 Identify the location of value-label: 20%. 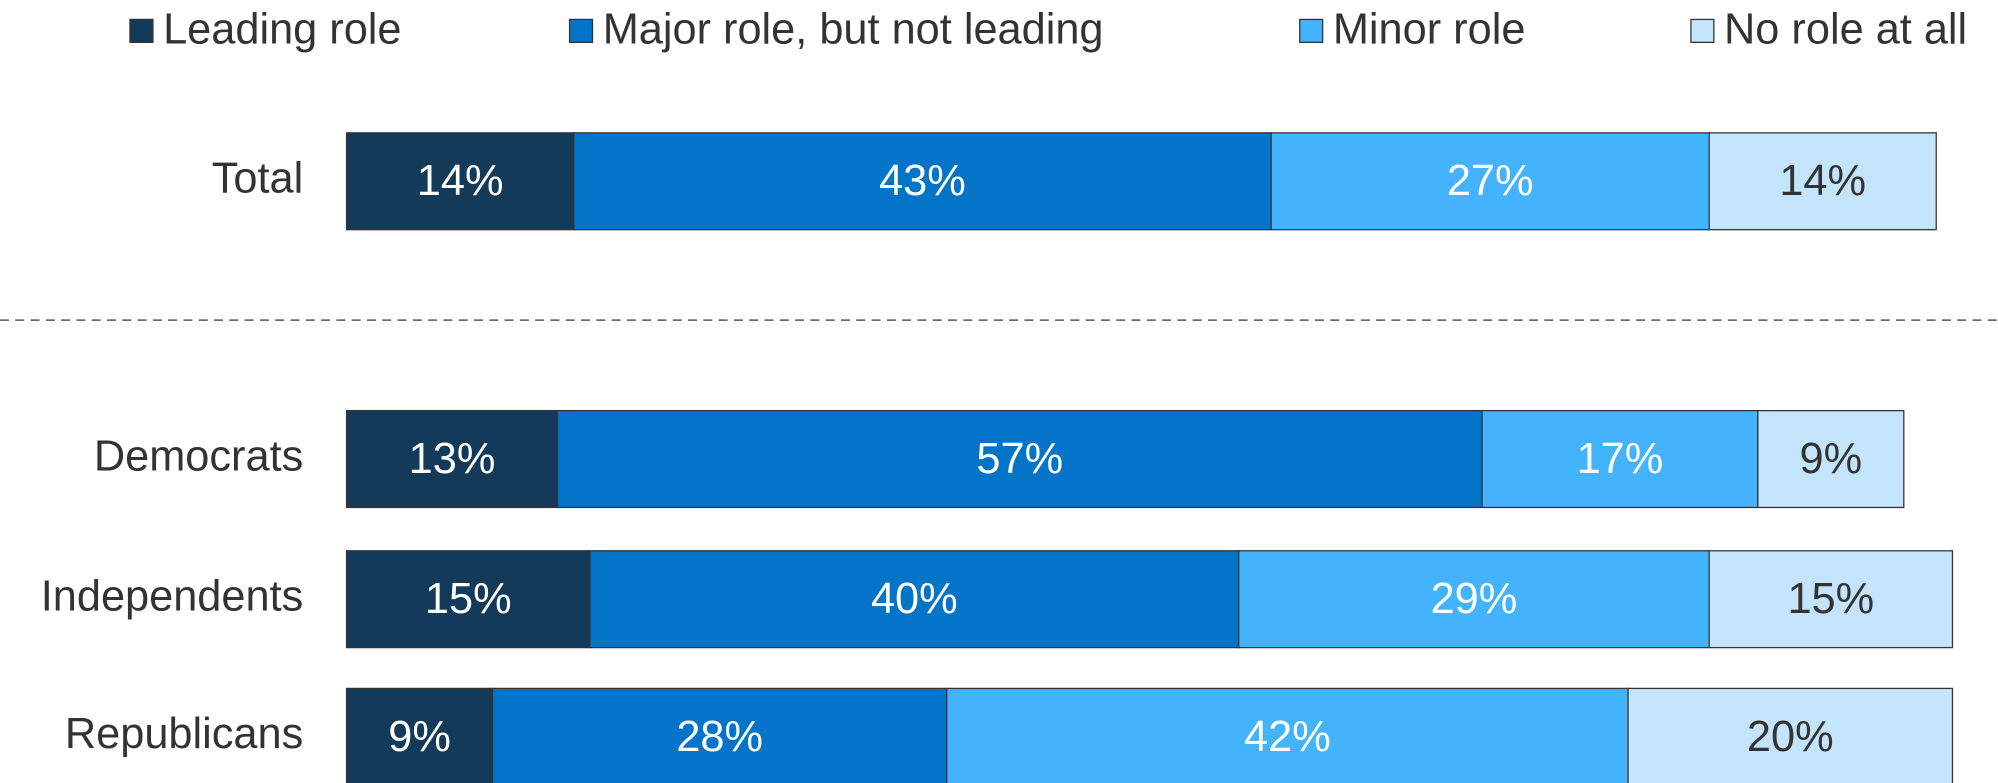
(1790, 737).